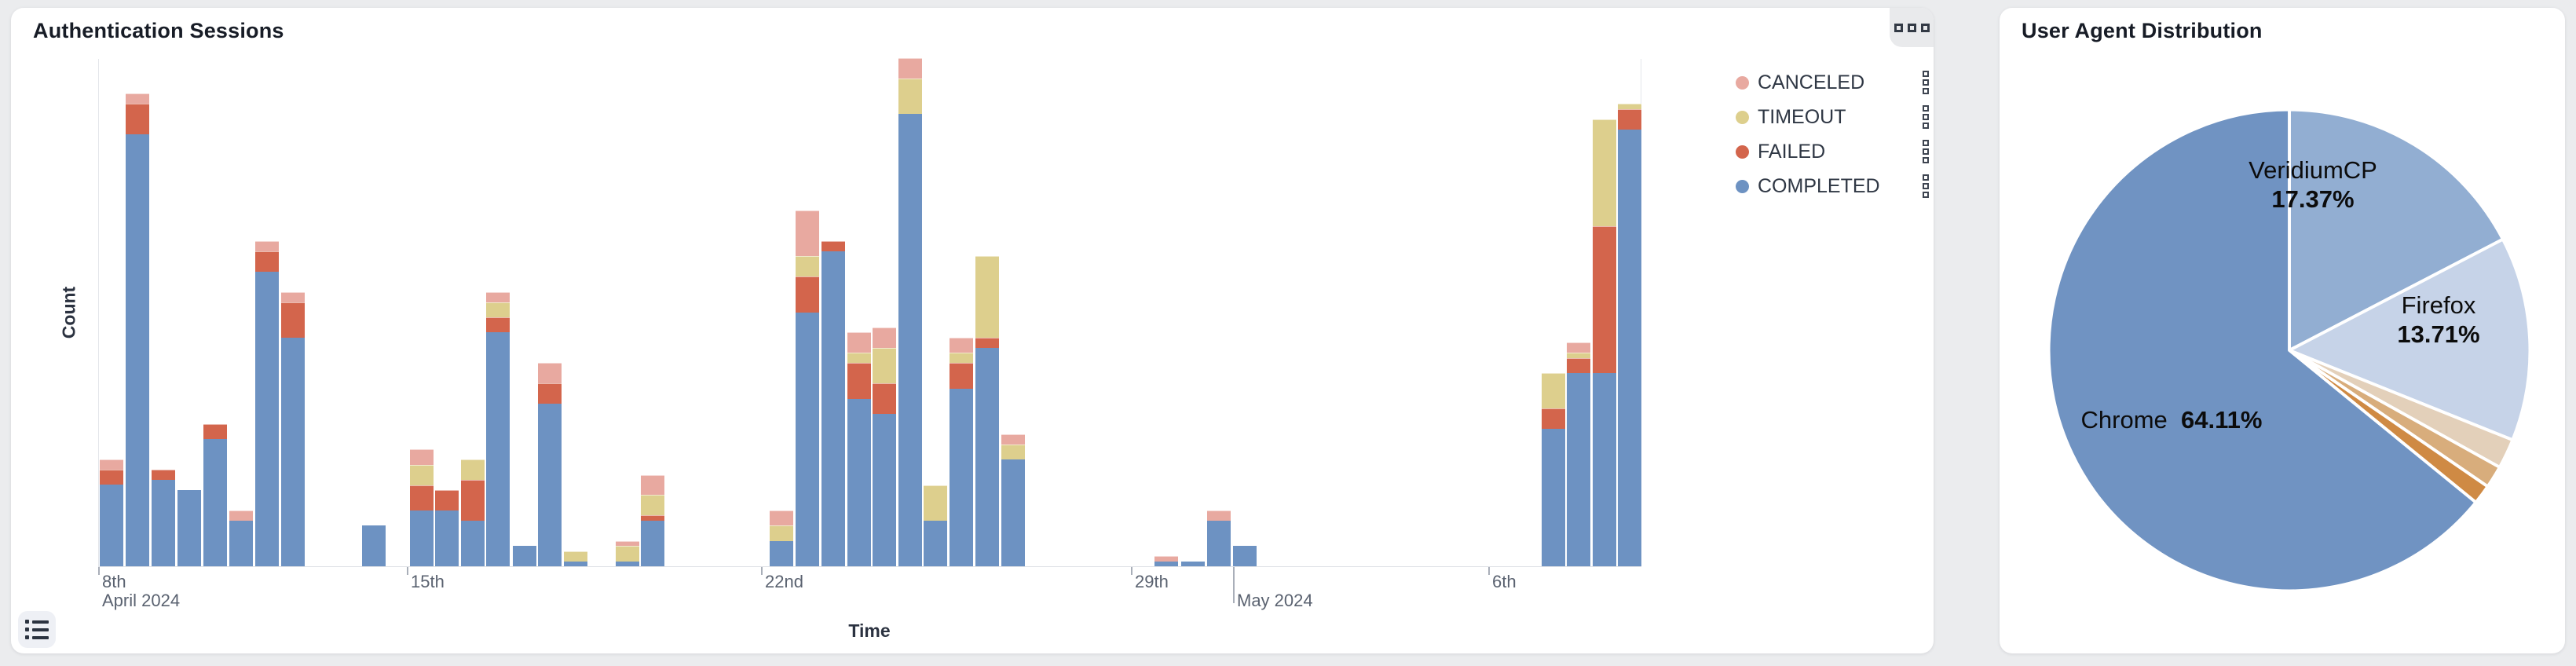 The width and height of the screenshot is (2576, 666). What do you see at coordinates (1833, 186) in the screenshot?
I see `legend-item-completed: COMPLETED` at bounding box center [1833, 186].